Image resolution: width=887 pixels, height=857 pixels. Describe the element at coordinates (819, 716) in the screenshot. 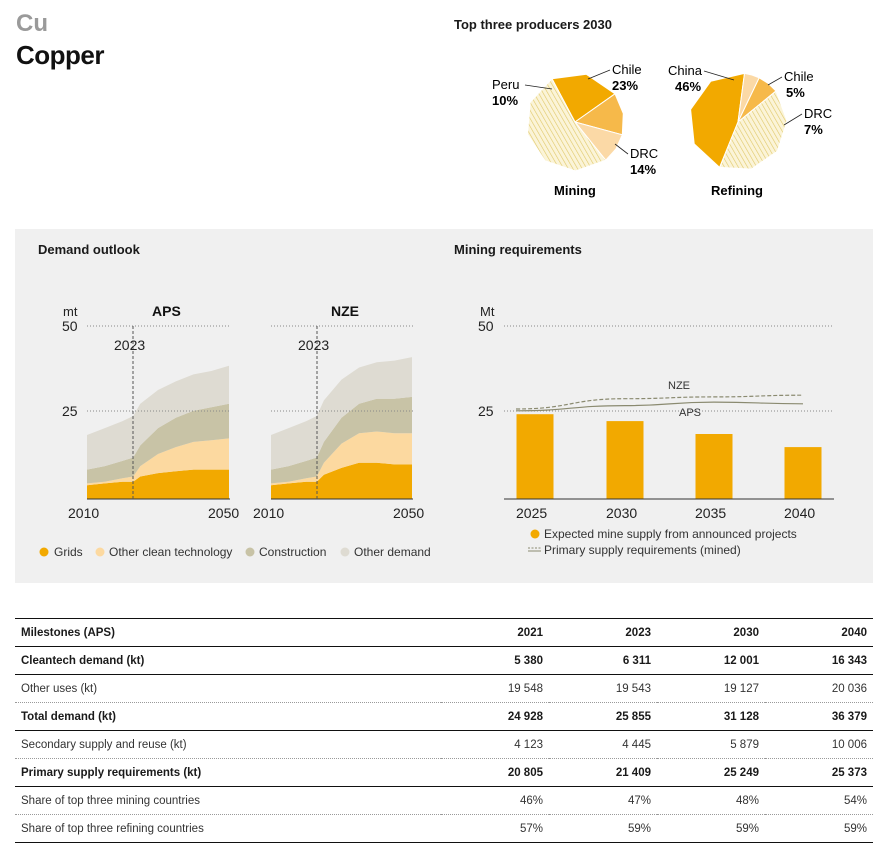

I see `row-value: 36 379` at that location.